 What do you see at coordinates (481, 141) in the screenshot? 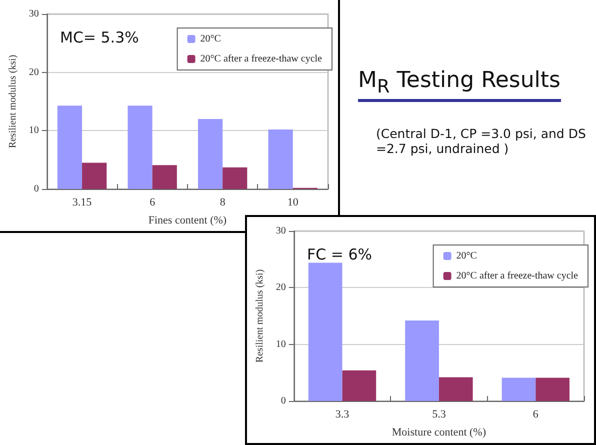
I see `text: (Central D-1, CP =3.0 psi, and DS =2.7 psi, undrained )` at bounding box center [481, 141].